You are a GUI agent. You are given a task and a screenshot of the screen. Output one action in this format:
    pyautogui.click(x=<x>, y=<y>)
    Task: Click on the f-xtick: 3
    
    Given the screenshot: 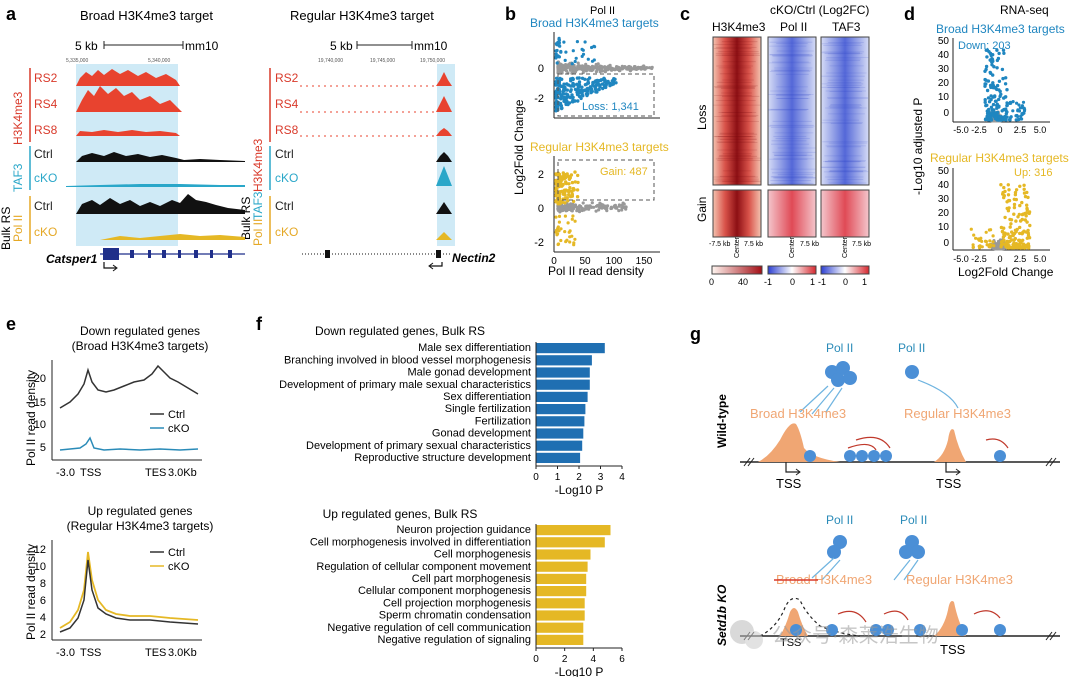 What is the action you would take?
    pyautogui.click(x=601, y=477)
    